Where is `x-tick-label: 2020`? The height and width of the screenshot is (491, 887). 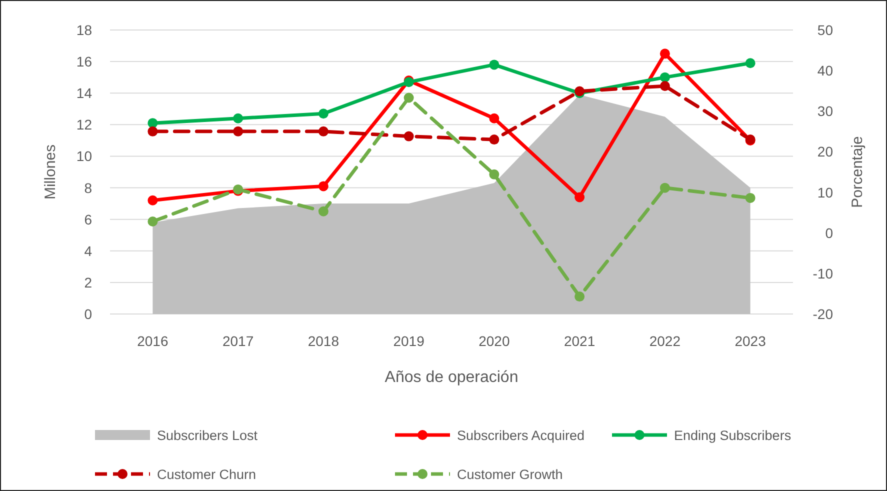
x-tick-label: 2020 is located at coordinates (494, 341).